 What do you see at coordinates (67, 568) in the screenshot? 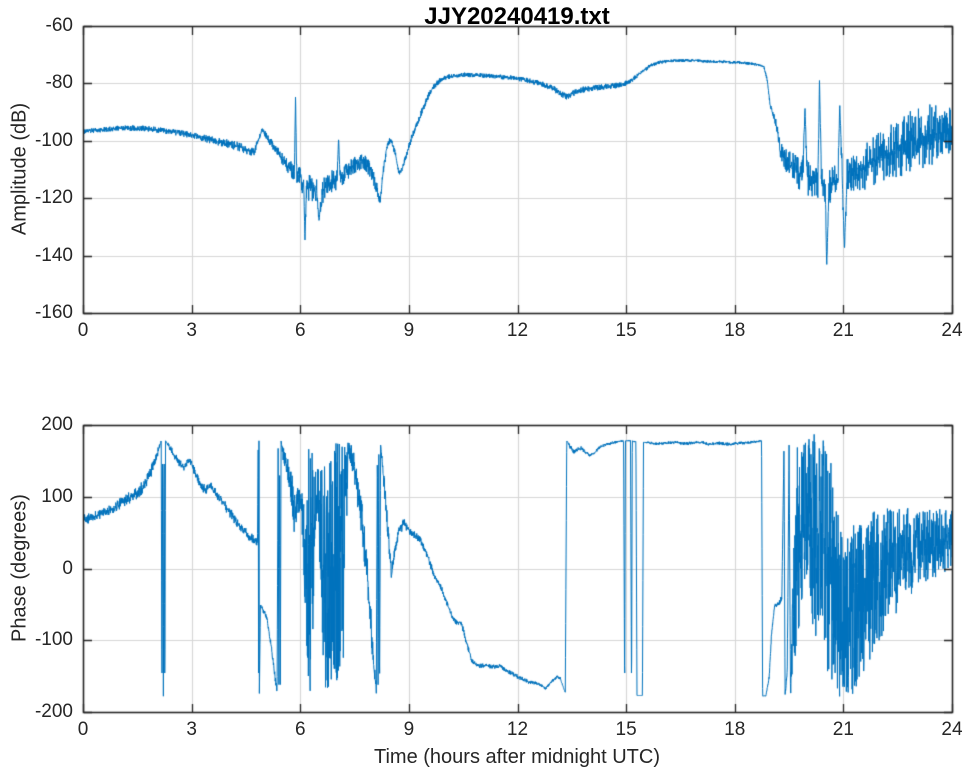
I see `y-tick-label: 0` at bounding box center [67, 568].